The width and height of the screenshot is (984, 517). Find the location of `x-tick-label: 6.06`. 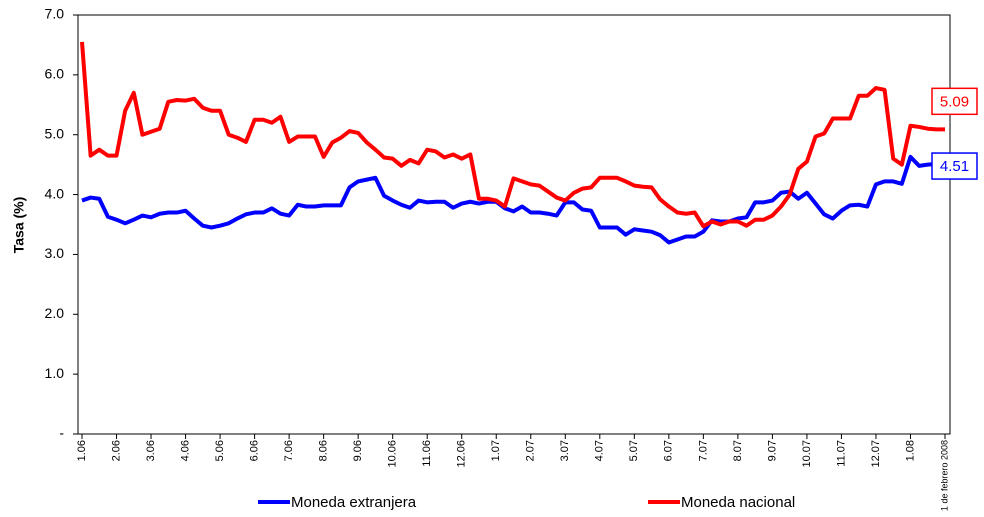

x-tick-label: 6.06 is located at coordinates (255, 450).